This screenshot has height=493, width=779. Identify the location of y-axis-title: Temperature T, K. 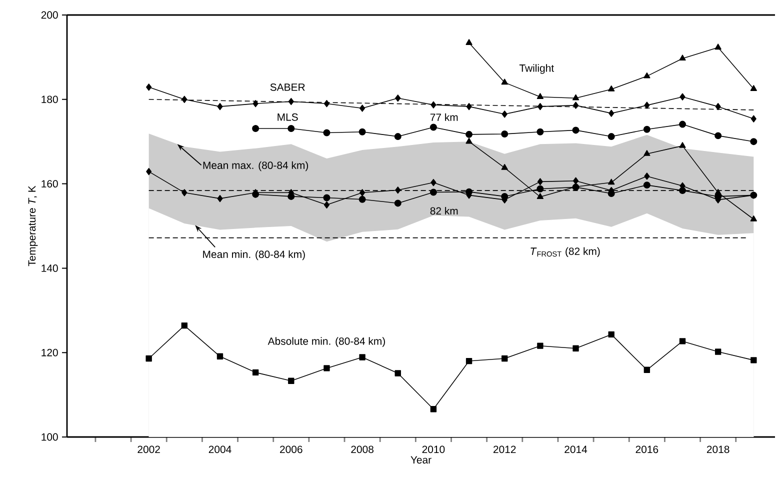
(33, 226).